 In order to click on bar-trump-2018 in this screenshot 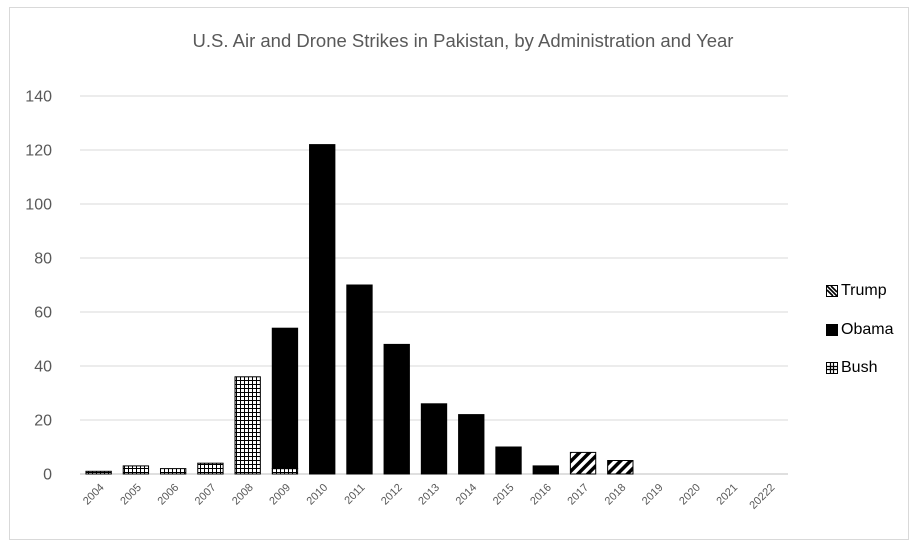, I will do `click(620, 467)`.